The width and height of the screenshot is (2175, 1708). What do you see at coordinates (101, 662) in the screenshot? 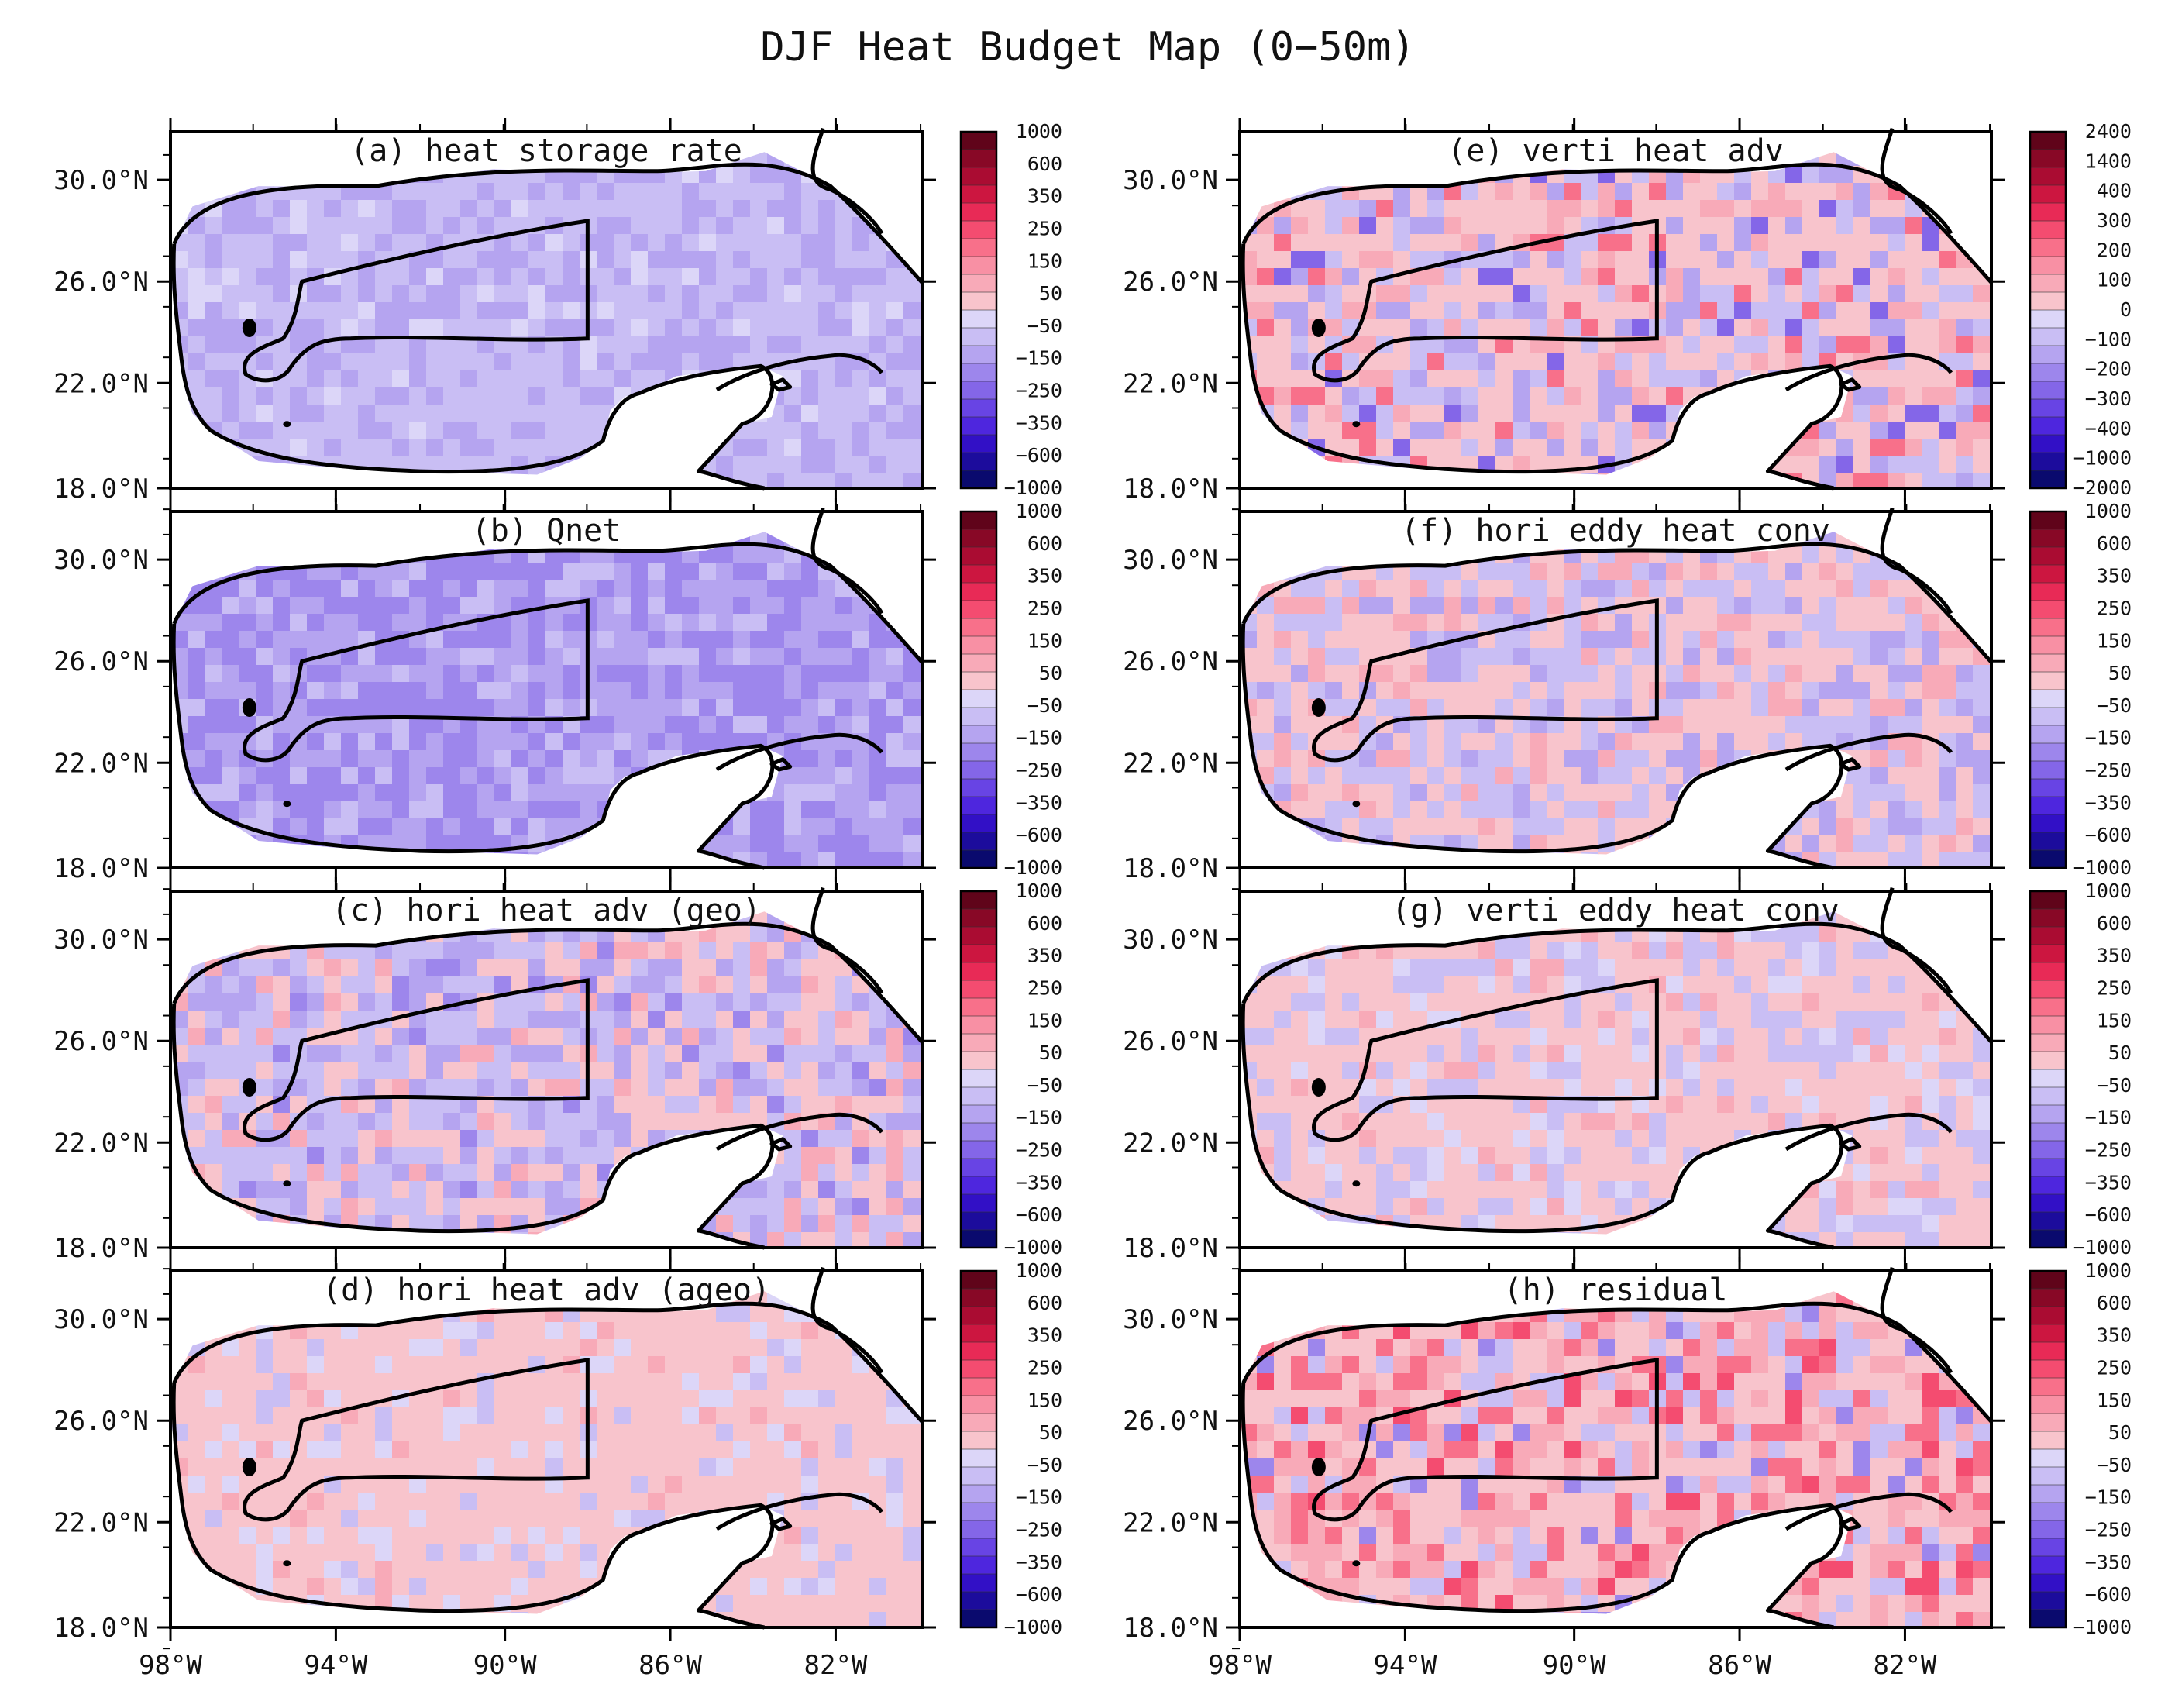
I see `lat-label: 26.0°N` at bounding box center [101, 662].